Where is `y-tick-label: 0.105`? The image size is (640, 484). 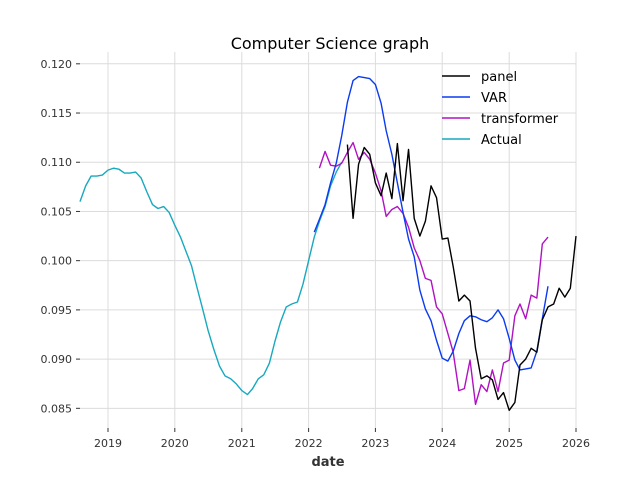 y-tick-label: 0.105 is located at coordinates (57, 211).